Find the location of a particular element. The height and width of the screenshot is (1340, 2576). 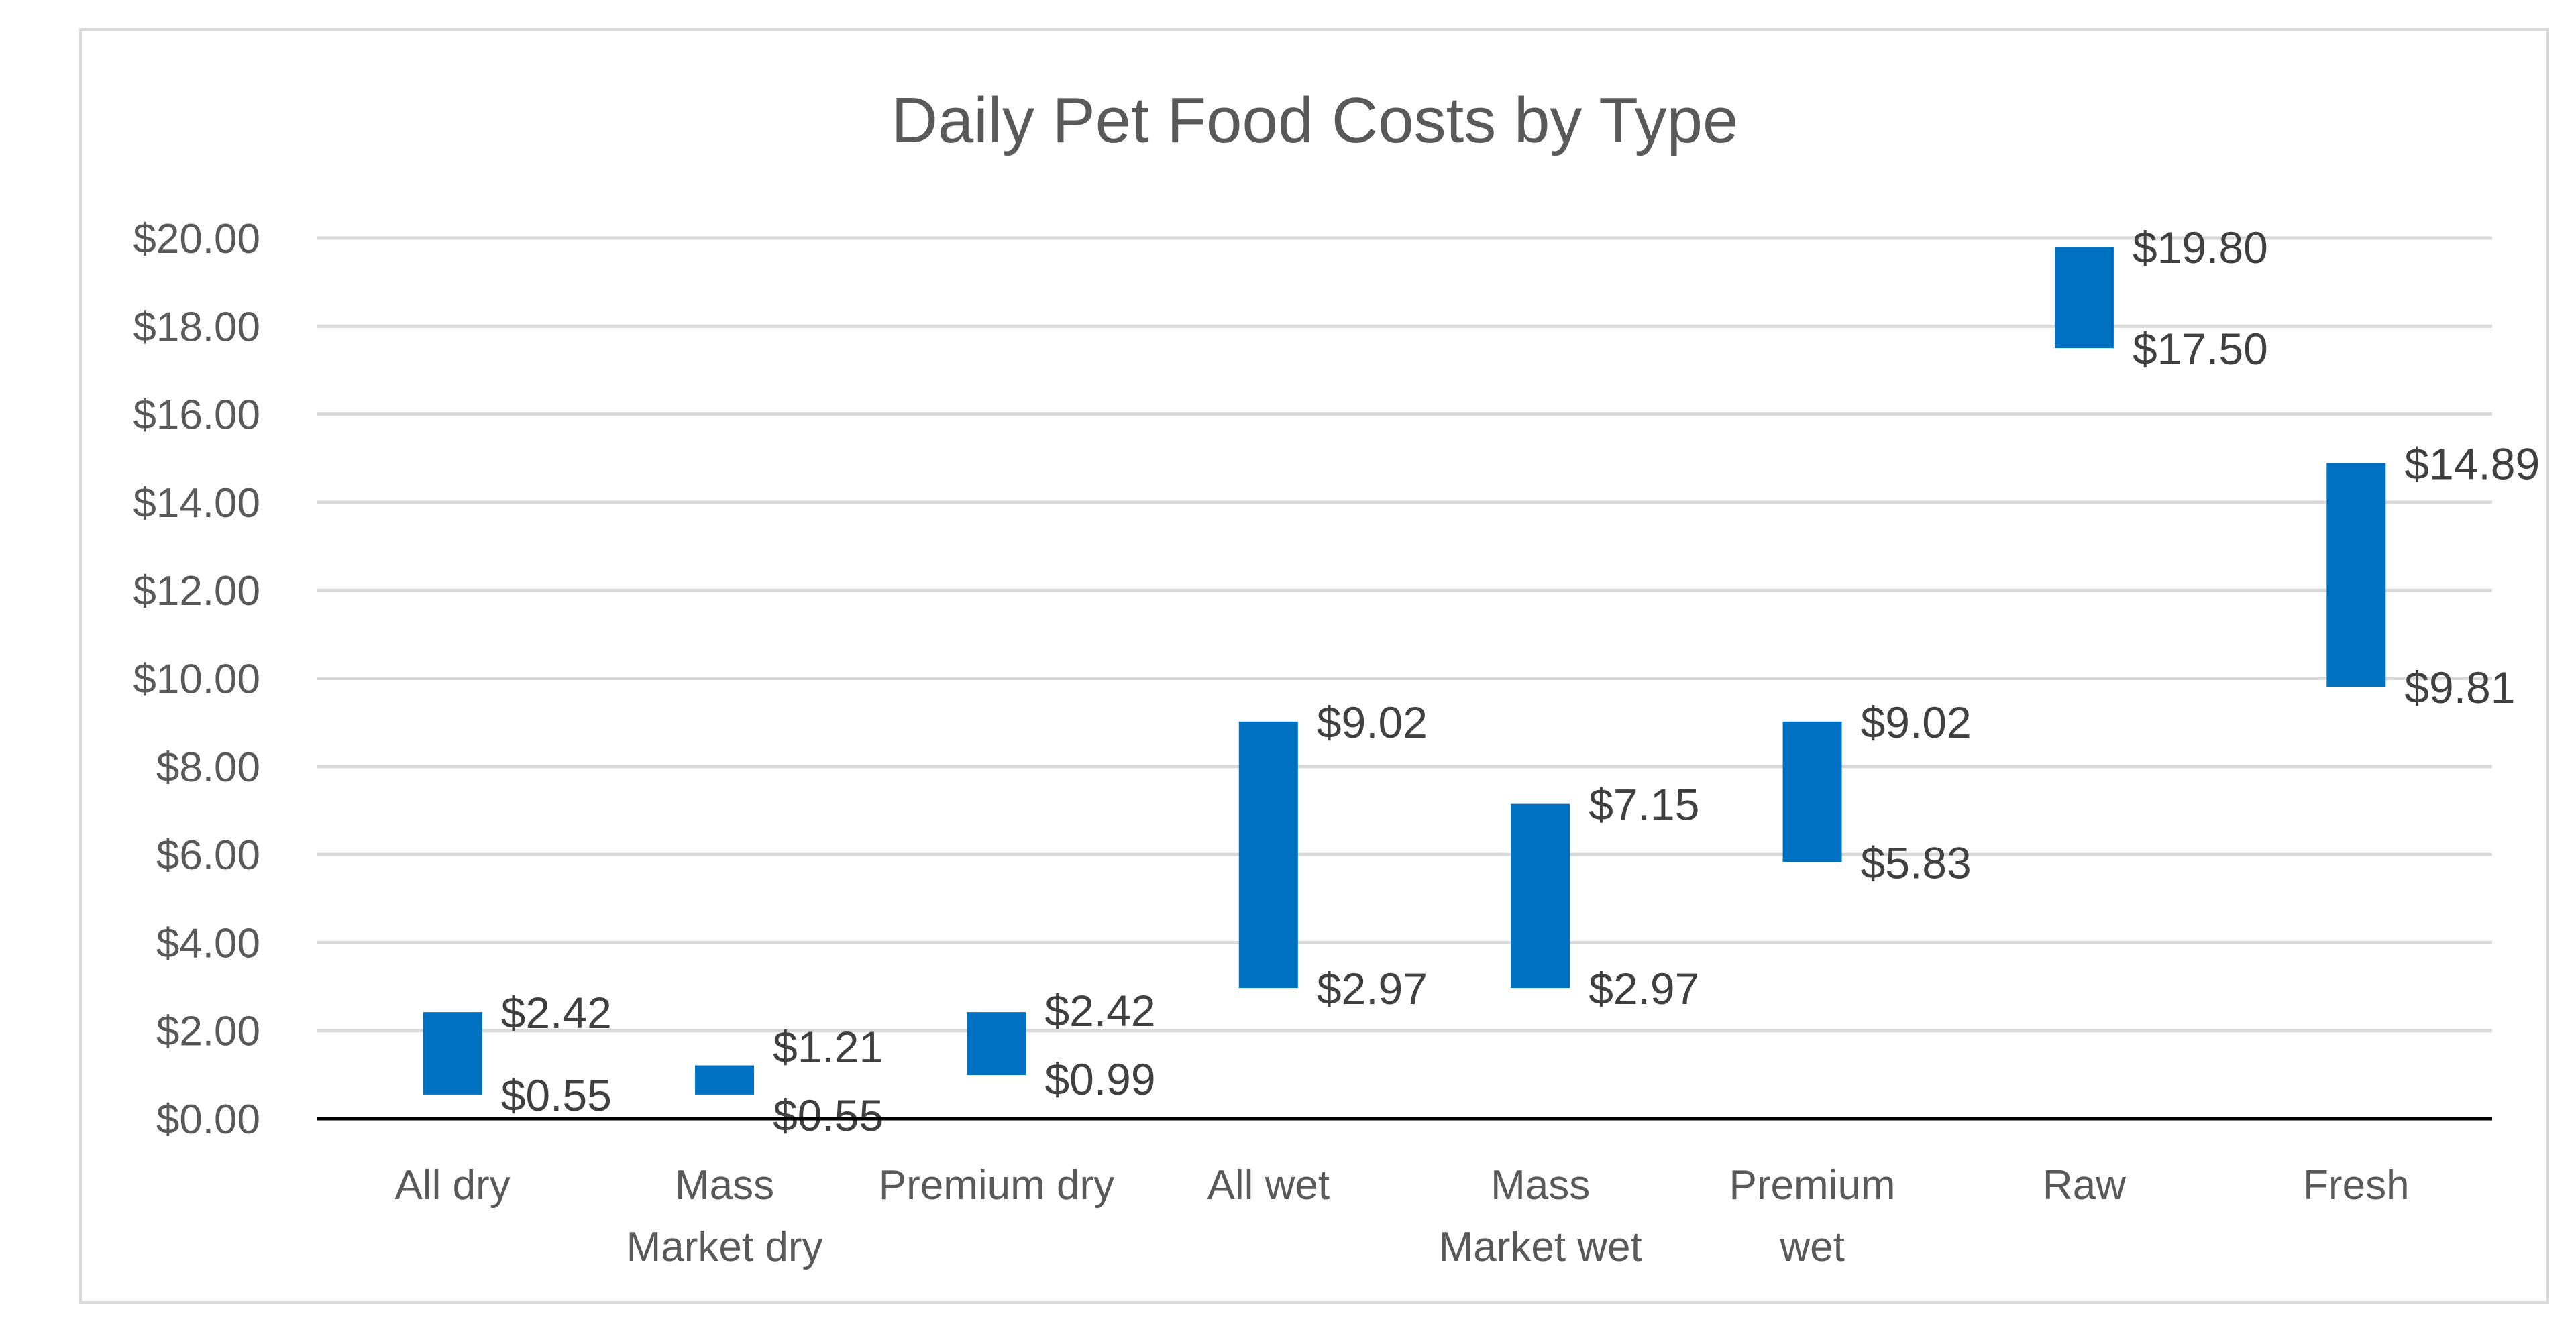

y-tick-label: $2.00 is located at coordinates (208, 1032).